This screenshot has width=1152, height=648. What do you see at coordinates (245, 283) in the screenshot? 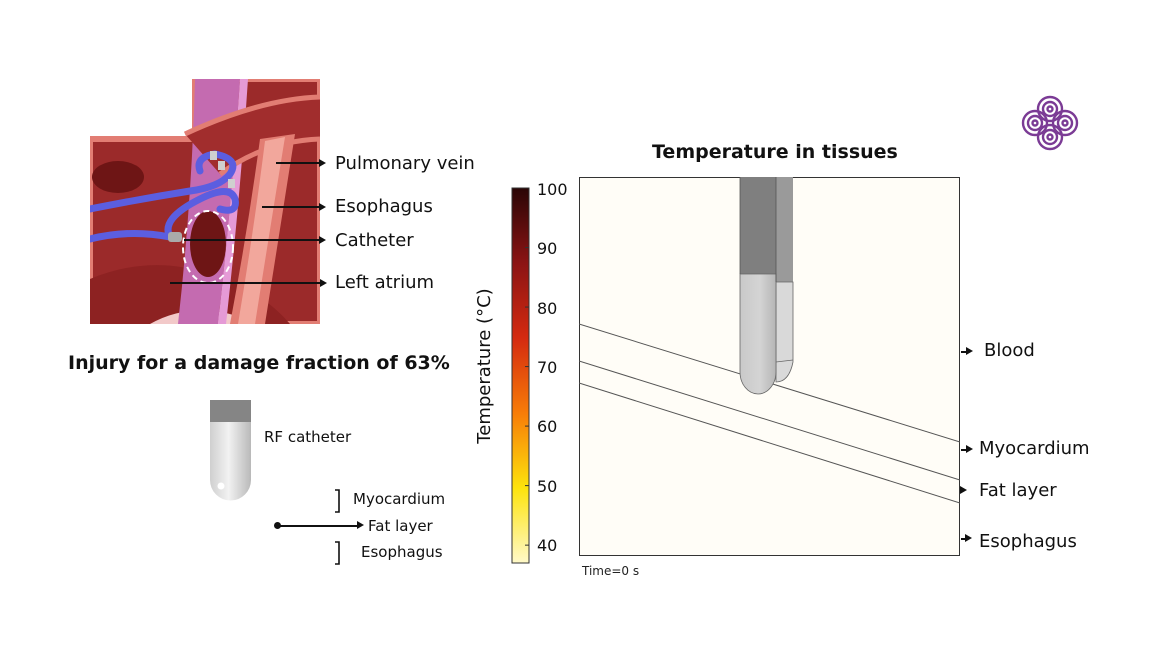
I see `left-atrium-arrow-line` at bounding box center [245, 283].